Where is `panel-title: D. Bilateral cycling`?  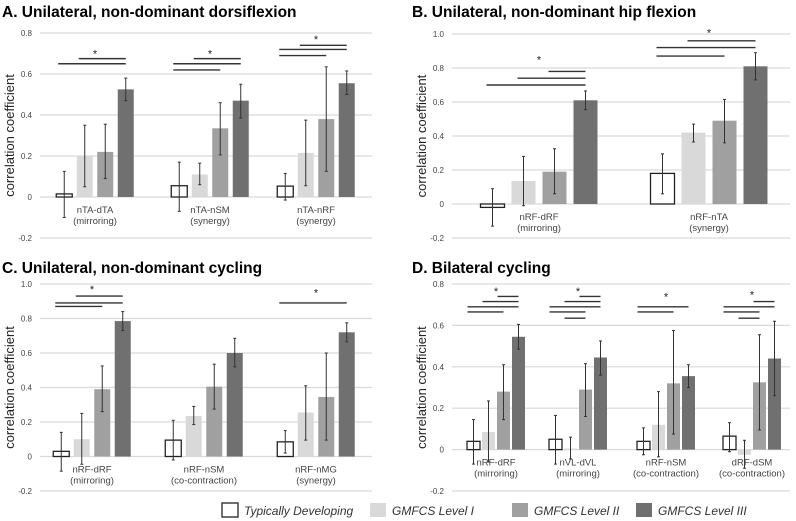
panel-title: D. Bilateral cycling is located at coordinates (481, 268).